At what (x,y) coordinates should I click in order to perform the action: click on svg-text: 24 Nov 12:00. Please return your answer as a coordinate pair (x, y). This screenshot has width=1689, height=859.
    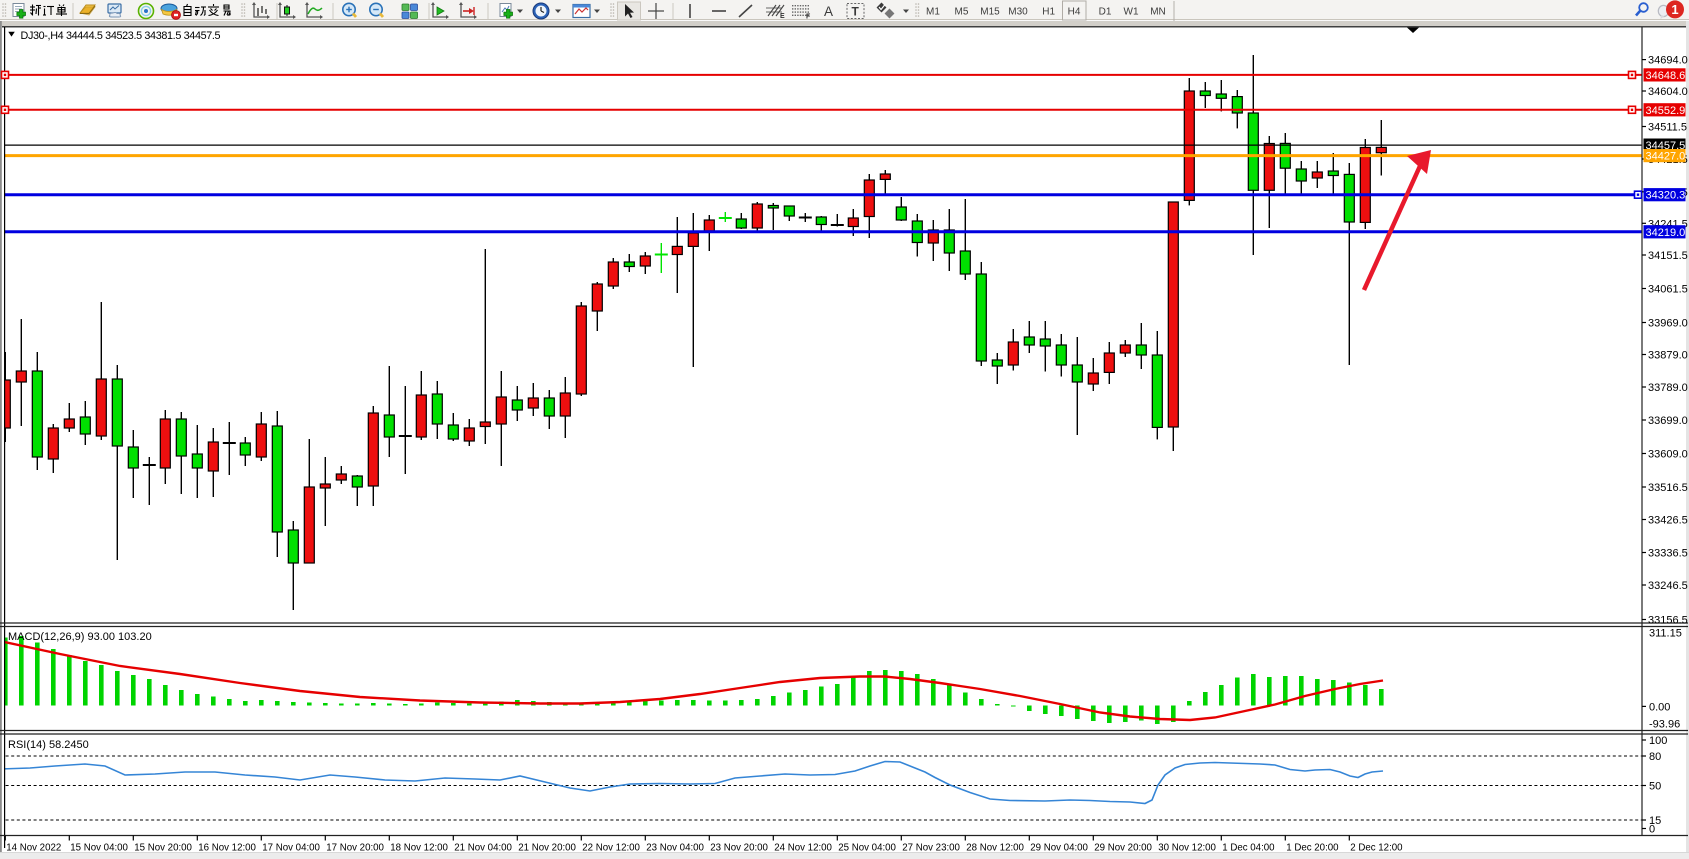
    Looking at the image, I should click on (803, 848).